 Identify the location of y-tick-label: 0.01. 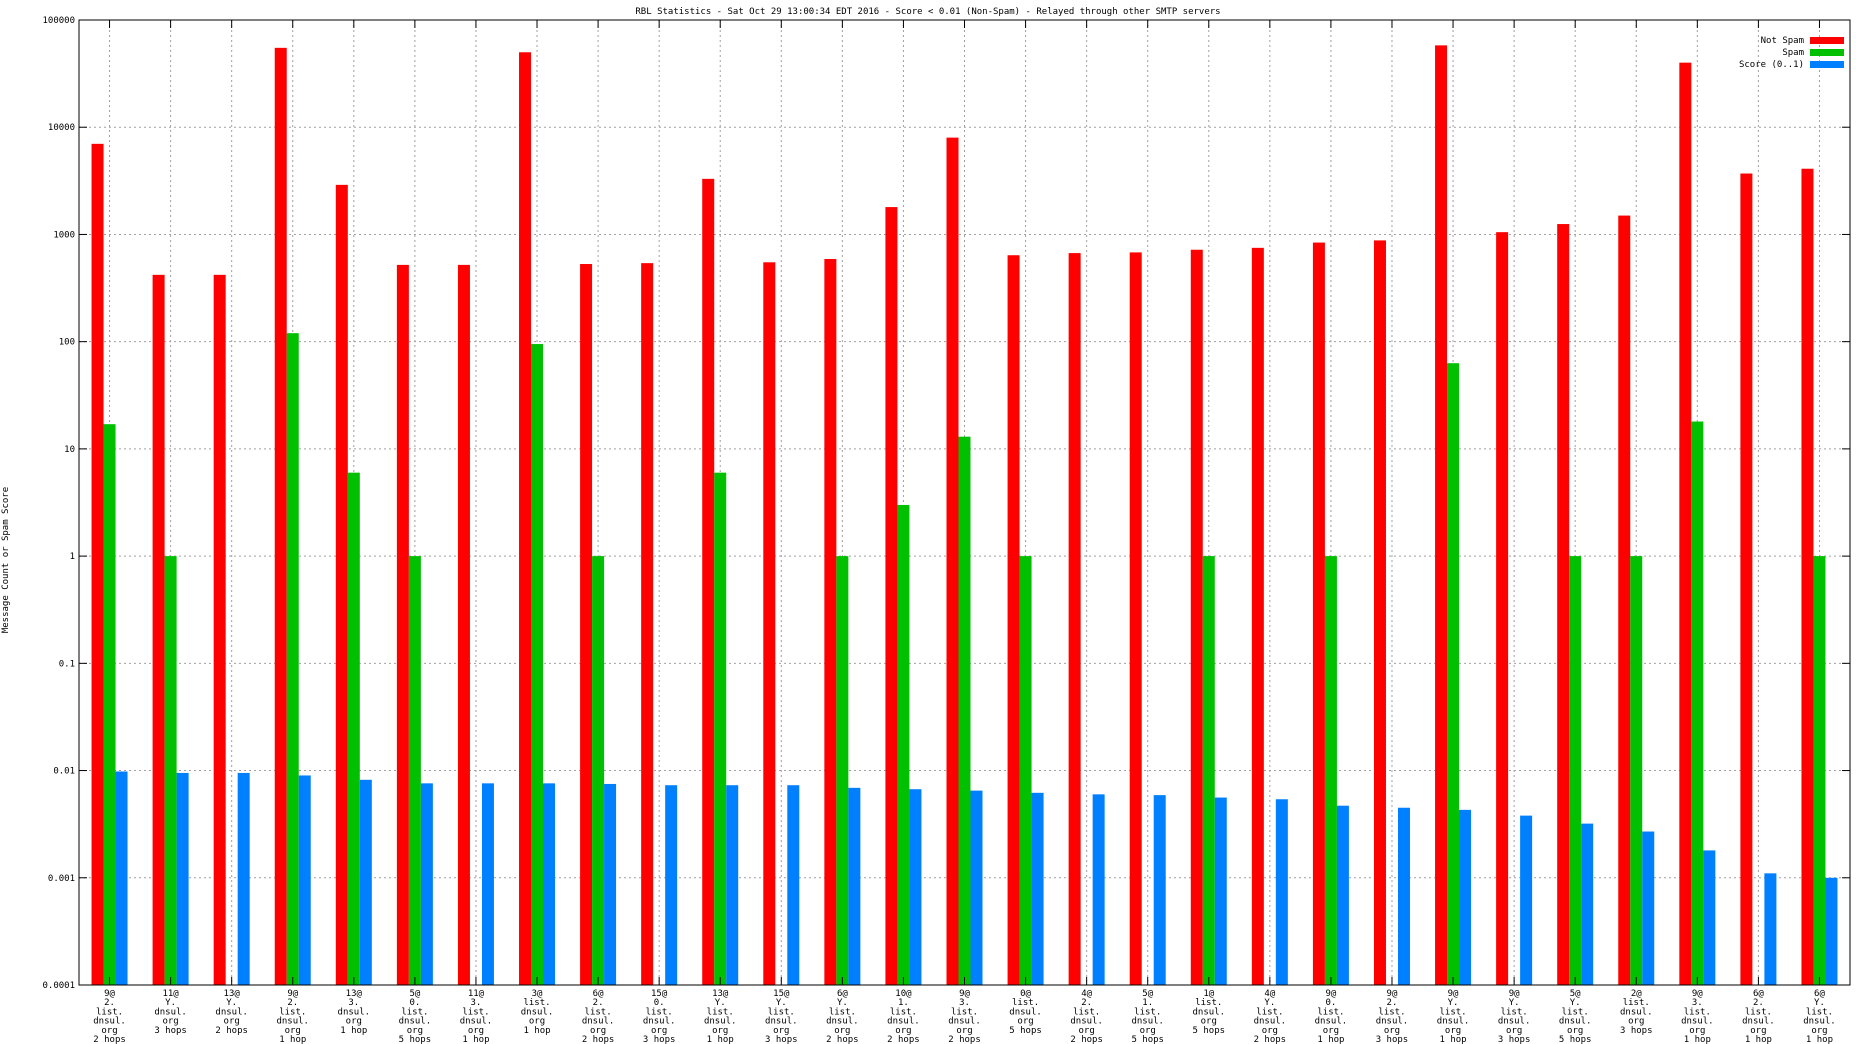
(64, 772).